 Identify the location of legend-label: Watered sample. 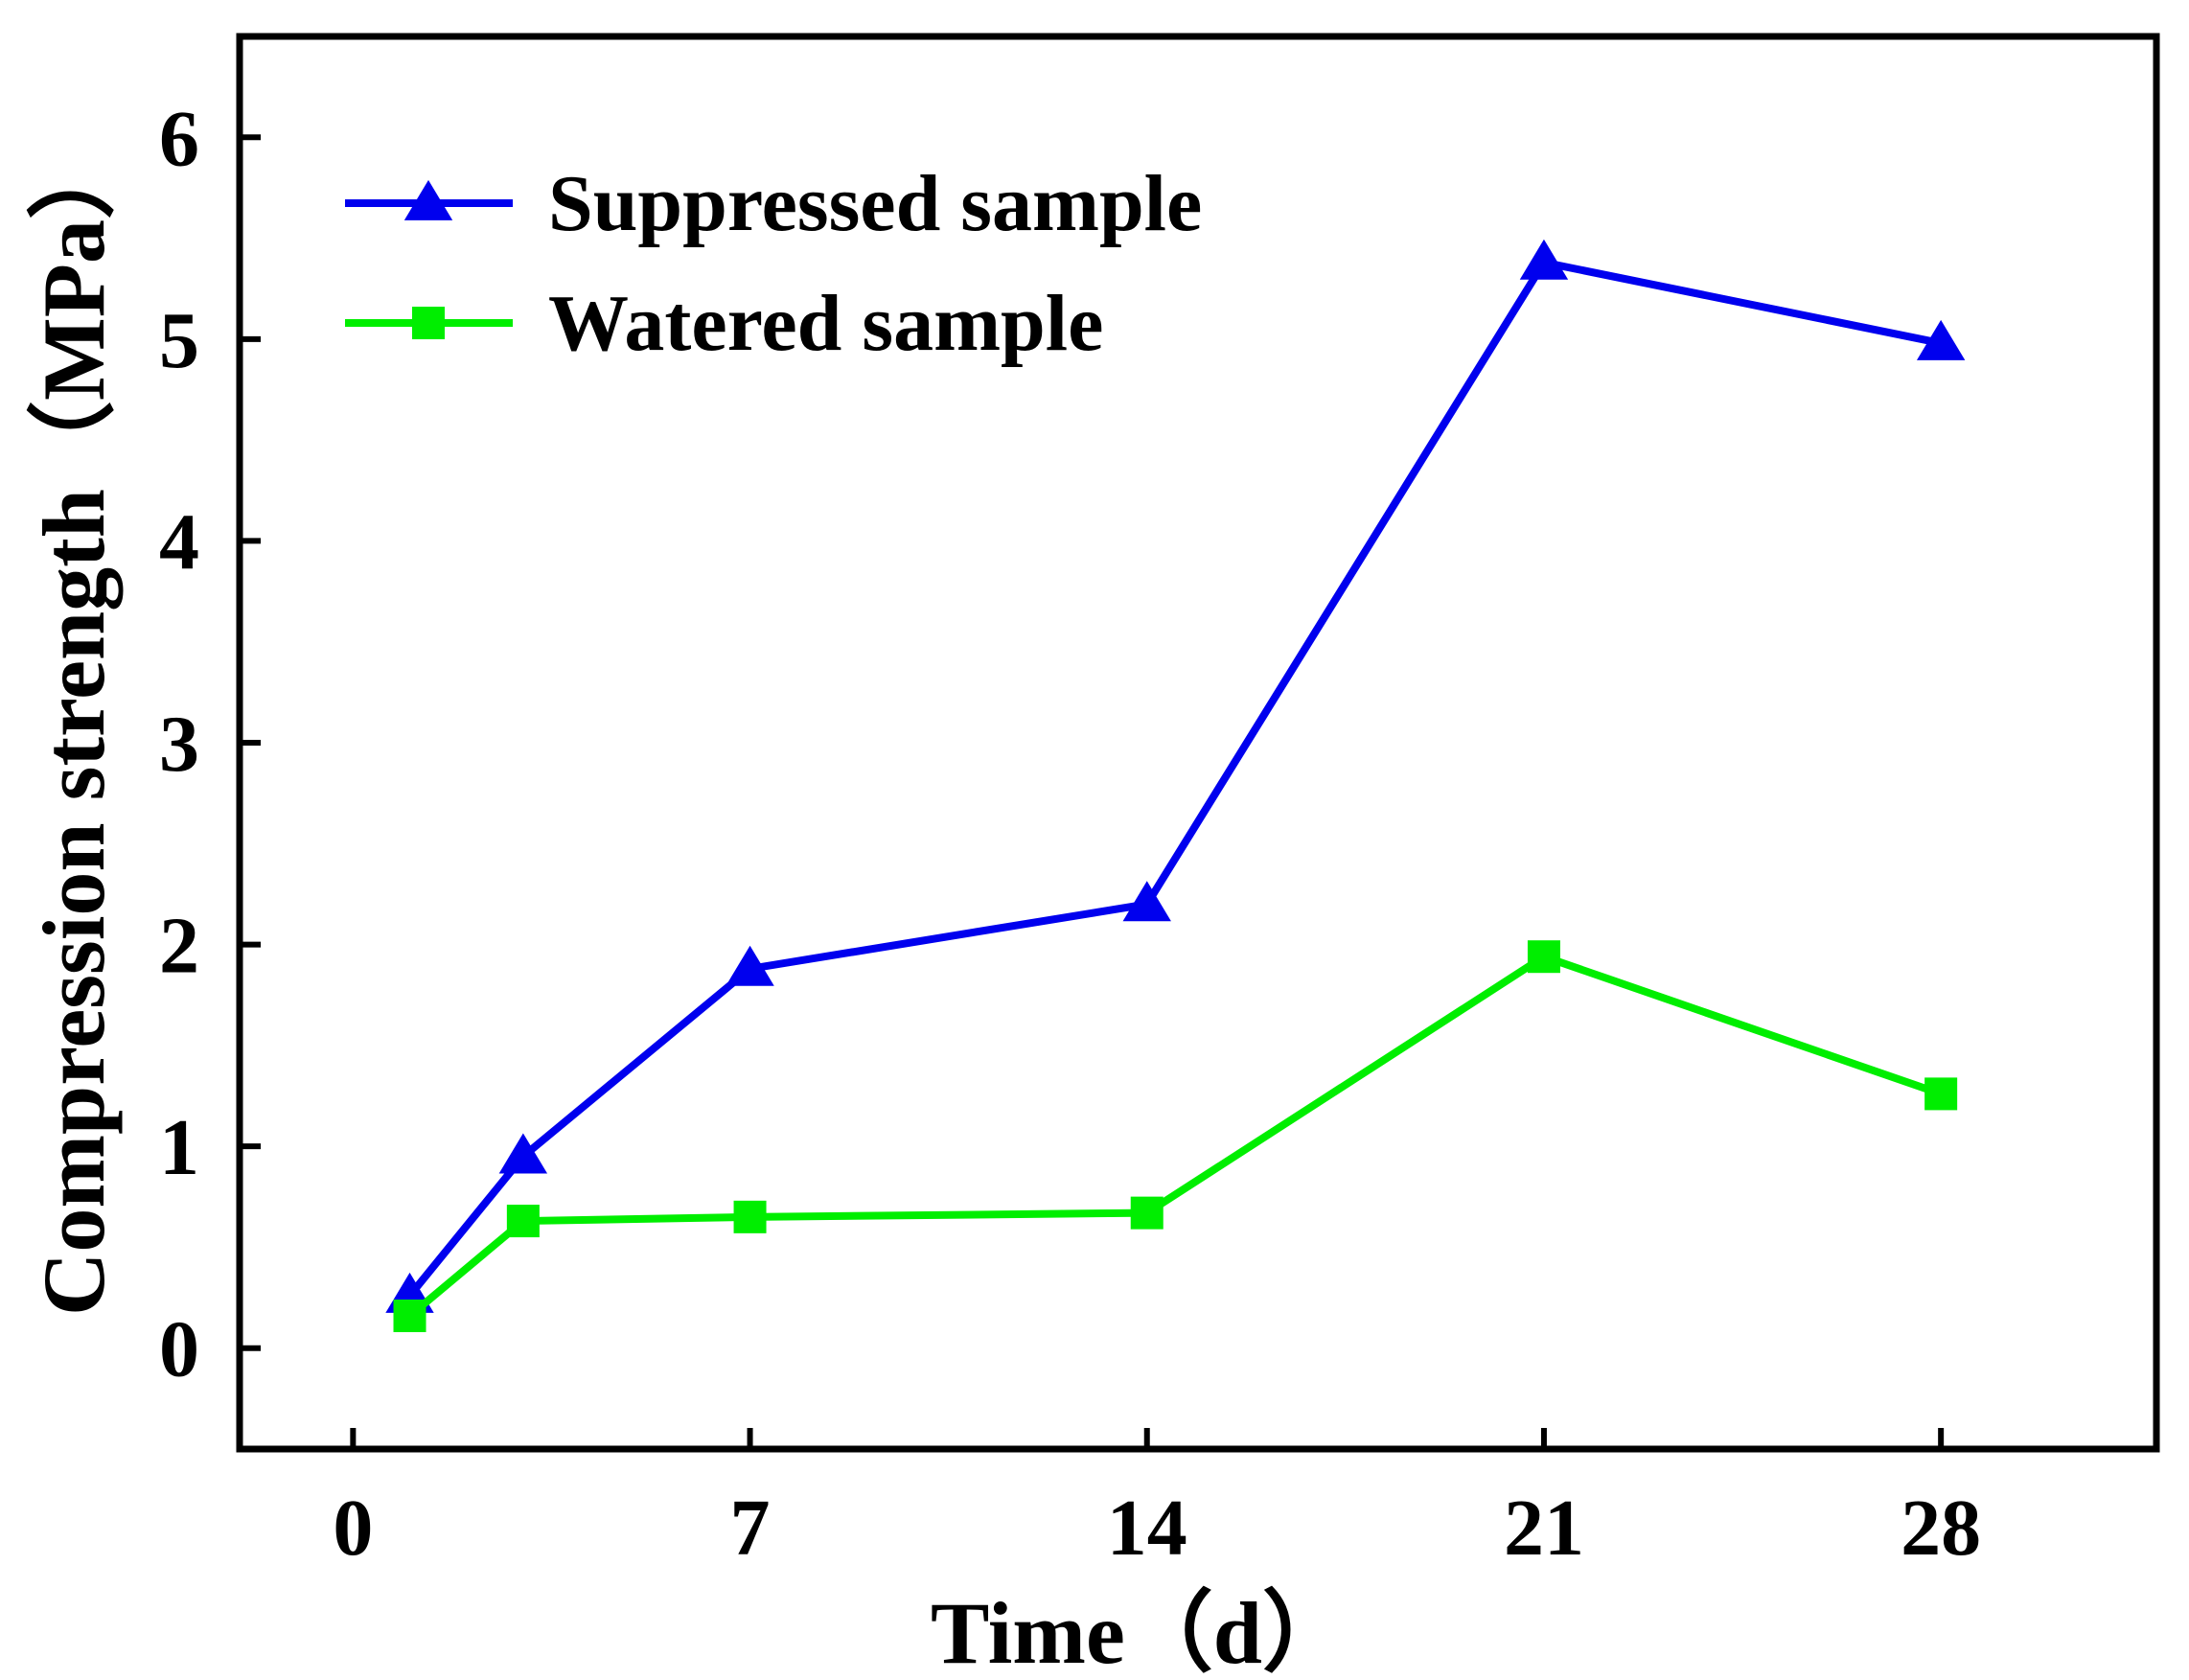
(825, 323).